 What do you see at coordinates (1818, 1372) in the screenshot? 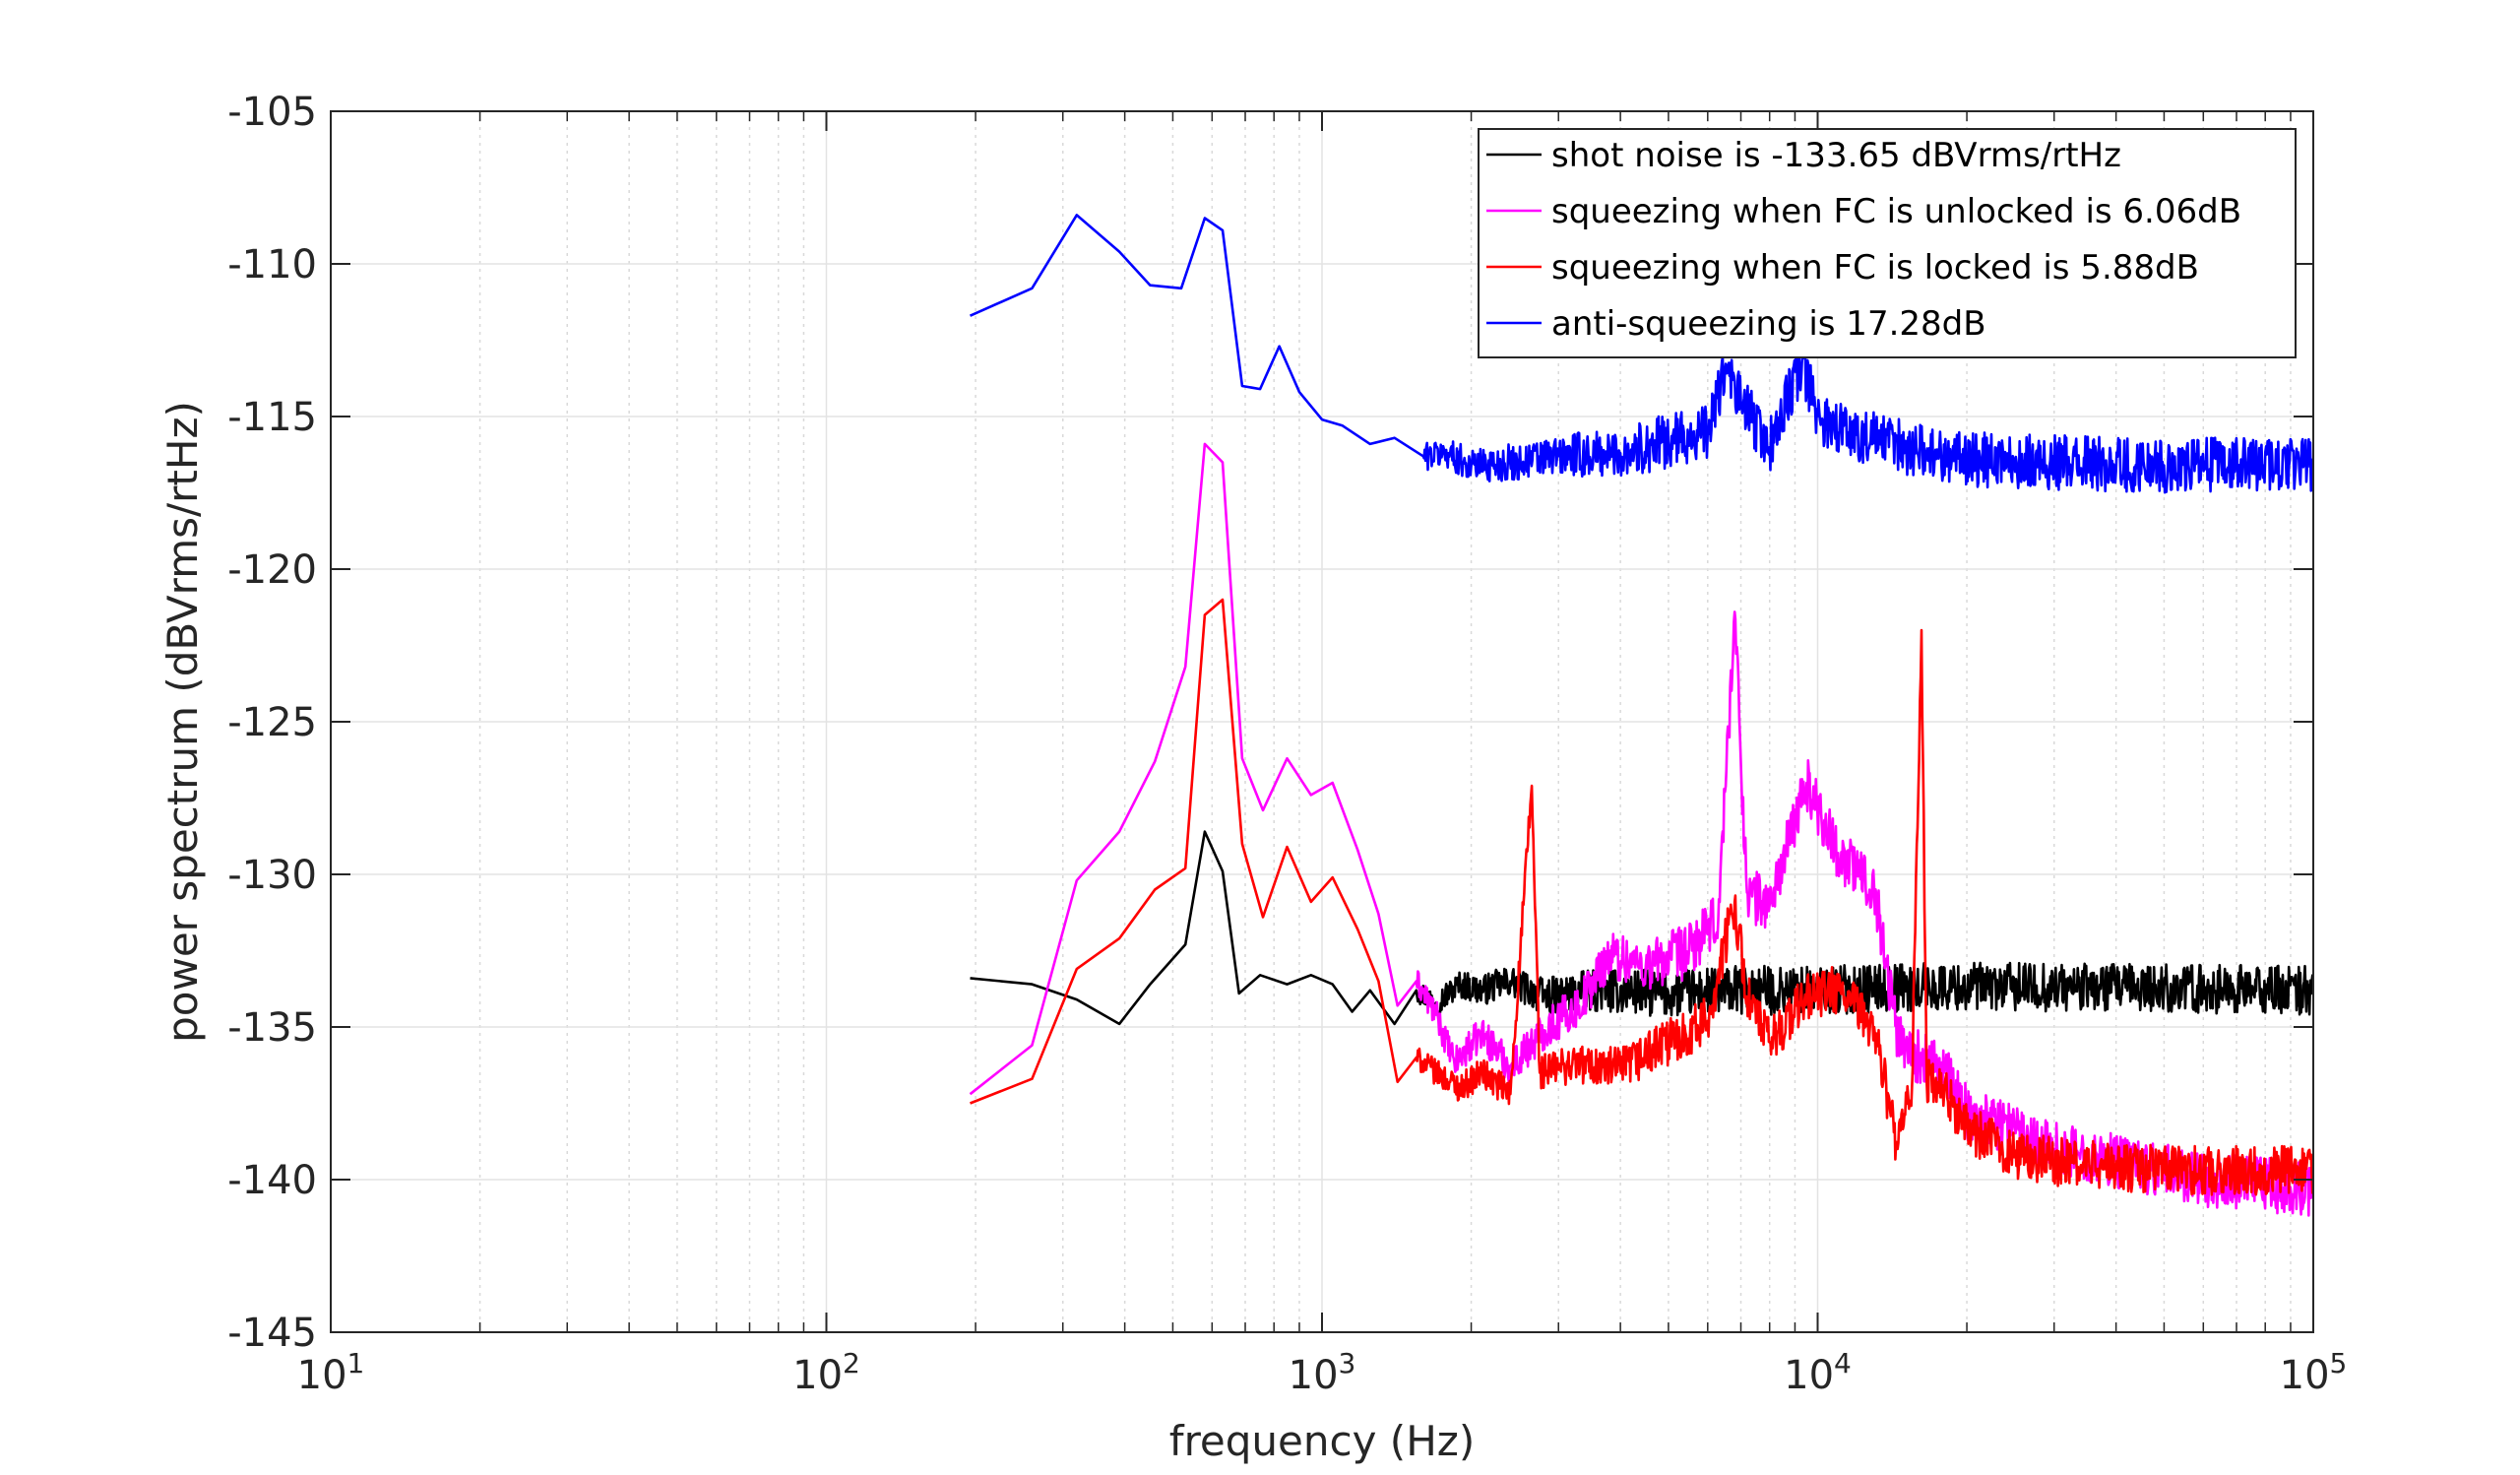
I see `x-tick-label: 104` at bounding box center [1818, 1372].